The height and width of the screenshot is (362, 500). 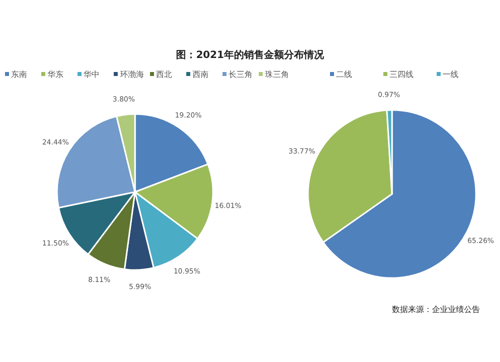 What do you see at coordinates (344, 74) in the screenshot?
I see `legend-label: 二线` at bounding box center [344, 74].